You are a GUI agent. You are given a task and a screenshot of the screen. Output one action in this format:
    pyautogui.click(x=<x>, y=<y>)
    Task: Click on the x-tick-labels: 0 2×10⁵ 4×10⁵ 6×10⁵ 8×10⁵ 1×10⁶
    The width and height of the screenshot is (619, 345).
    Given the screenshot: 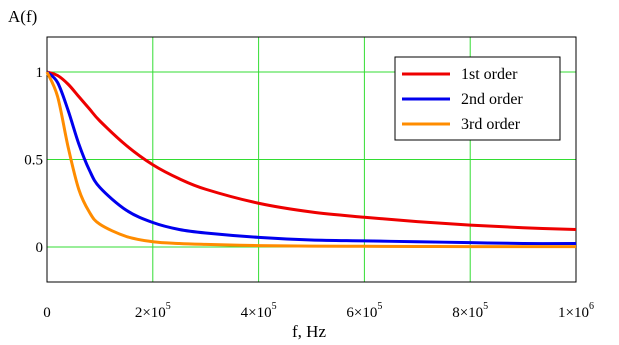 What is the action you would take?
    pyautogui.click(x=318, y=311)
    